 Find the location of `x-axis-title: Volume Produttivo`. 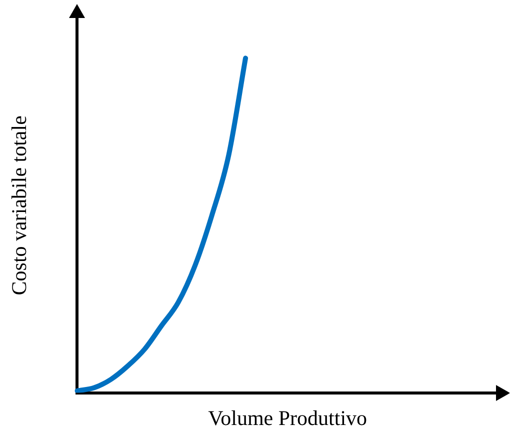

x-axis-title: Volume Produttivo is located at coordinates (288, 418).